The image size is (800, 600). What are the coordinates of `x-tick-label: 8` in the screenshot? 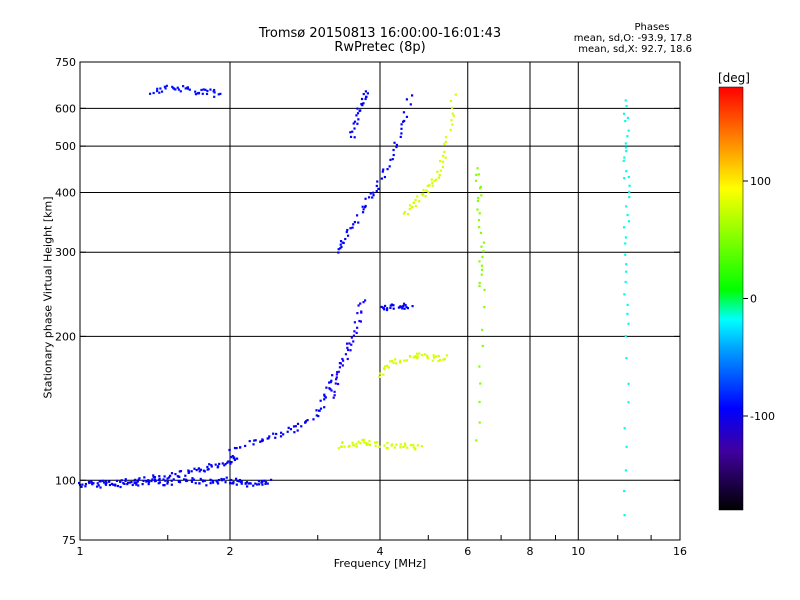 It's located at (530, 551).